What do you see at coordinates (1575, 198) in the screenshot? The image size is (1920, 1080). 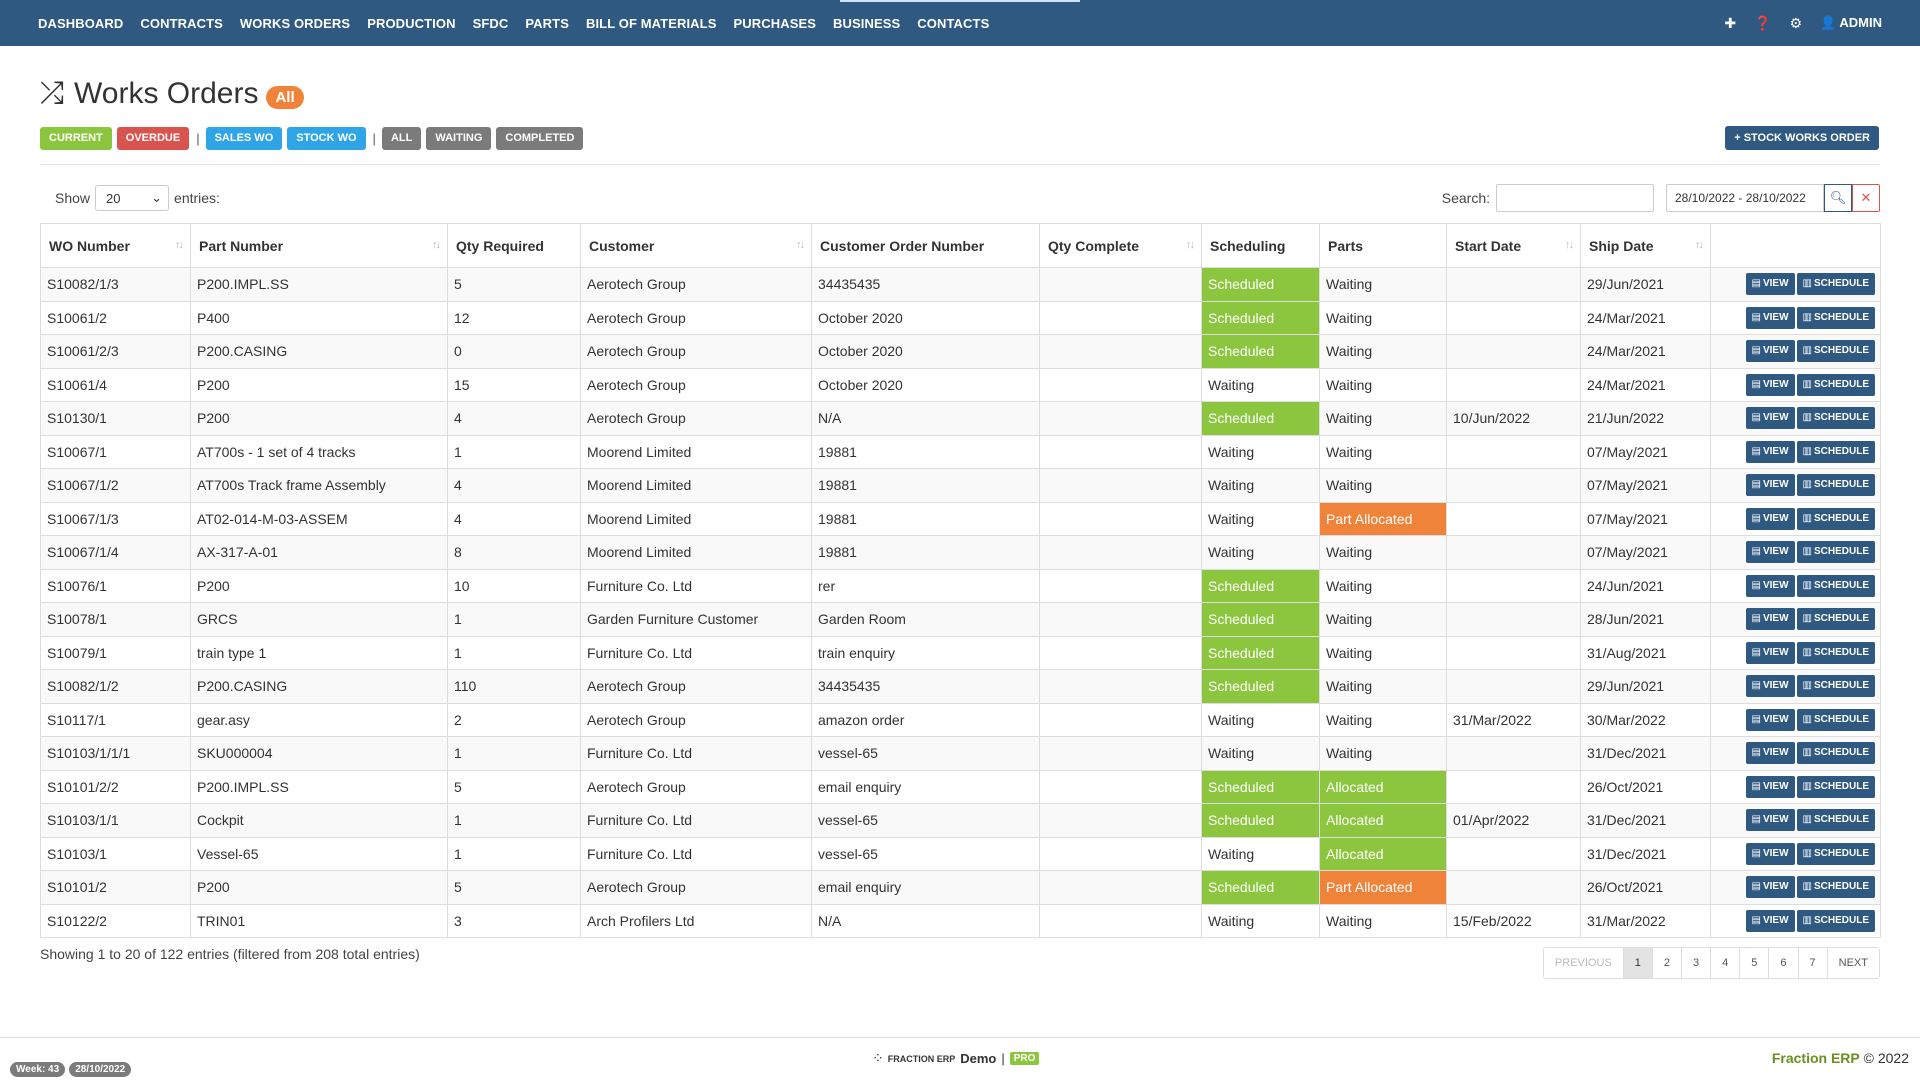 I see `search-input` at bounding box center [1575, 198].